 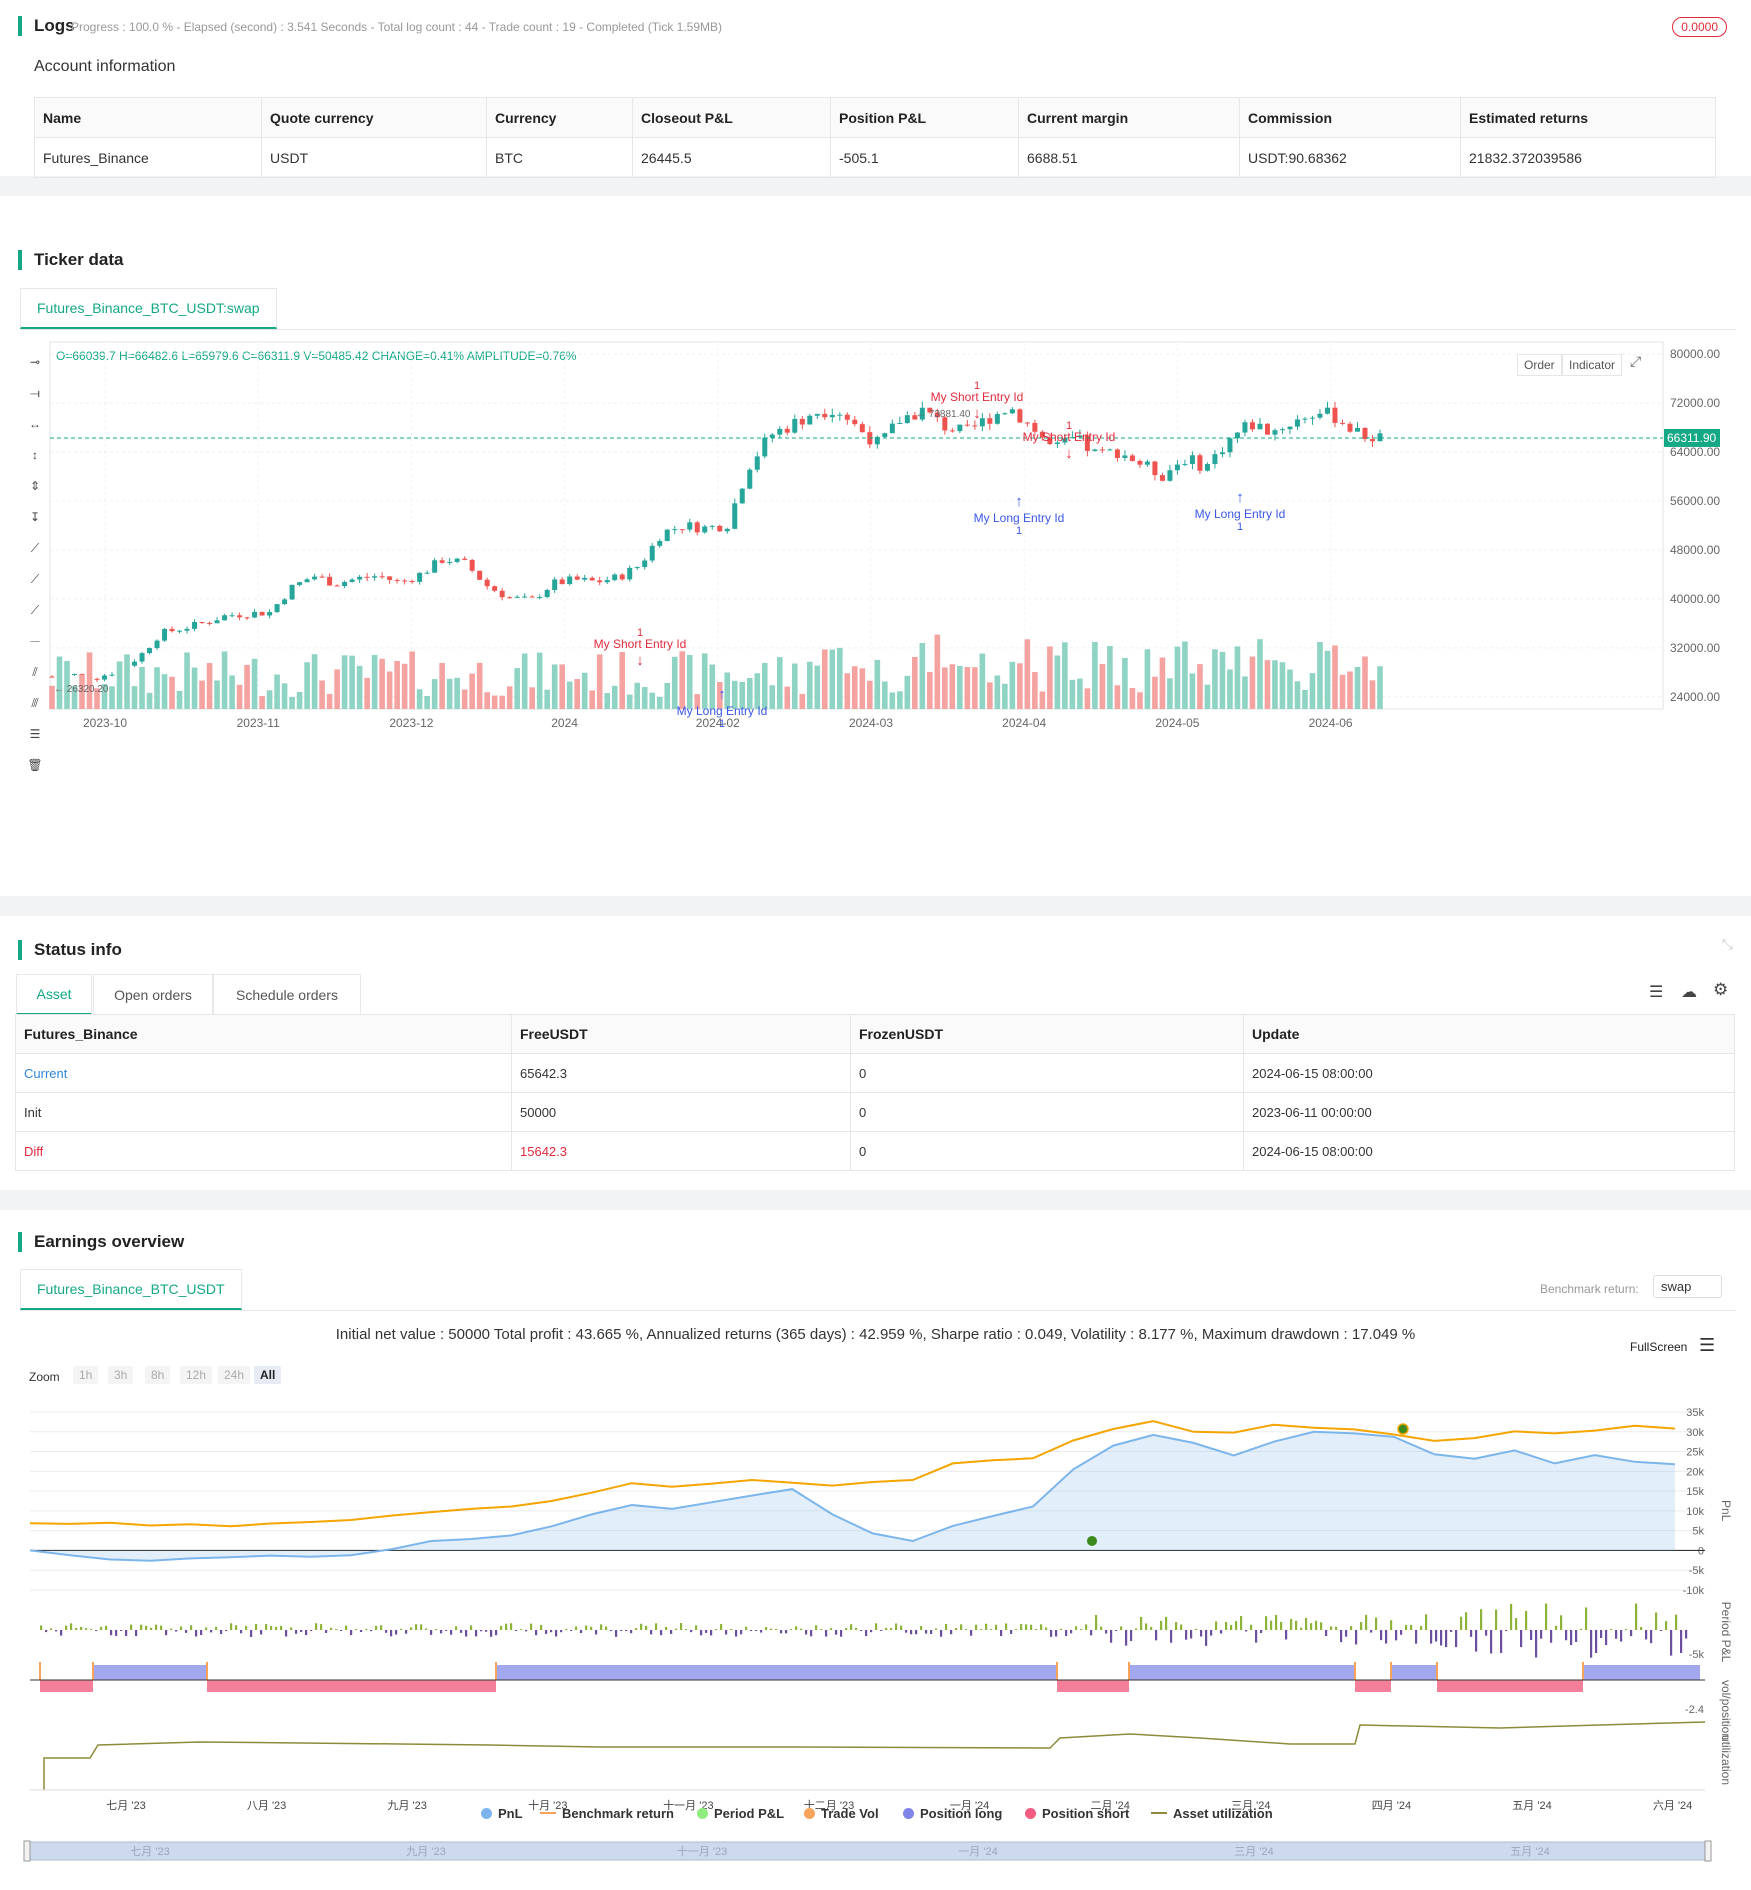 I want to click on expand-icon: ⤢, so click(x=1636, y=361).